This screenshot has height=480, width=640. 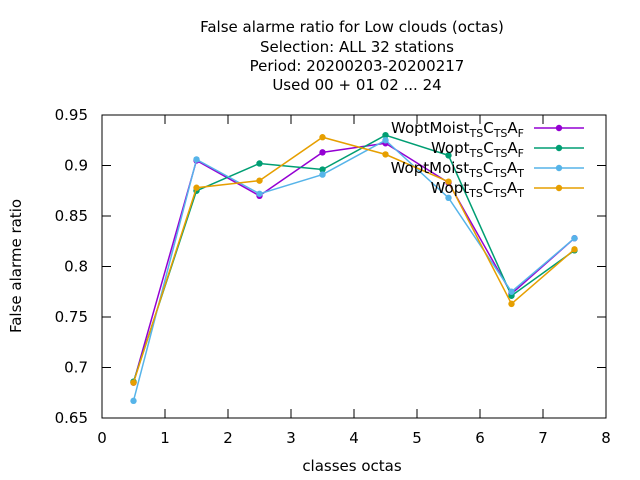 What do you see at coordinates (76, 166) in the screenshot?
I see `y-tick-label: 0.9` at bounding box center [76, 166].